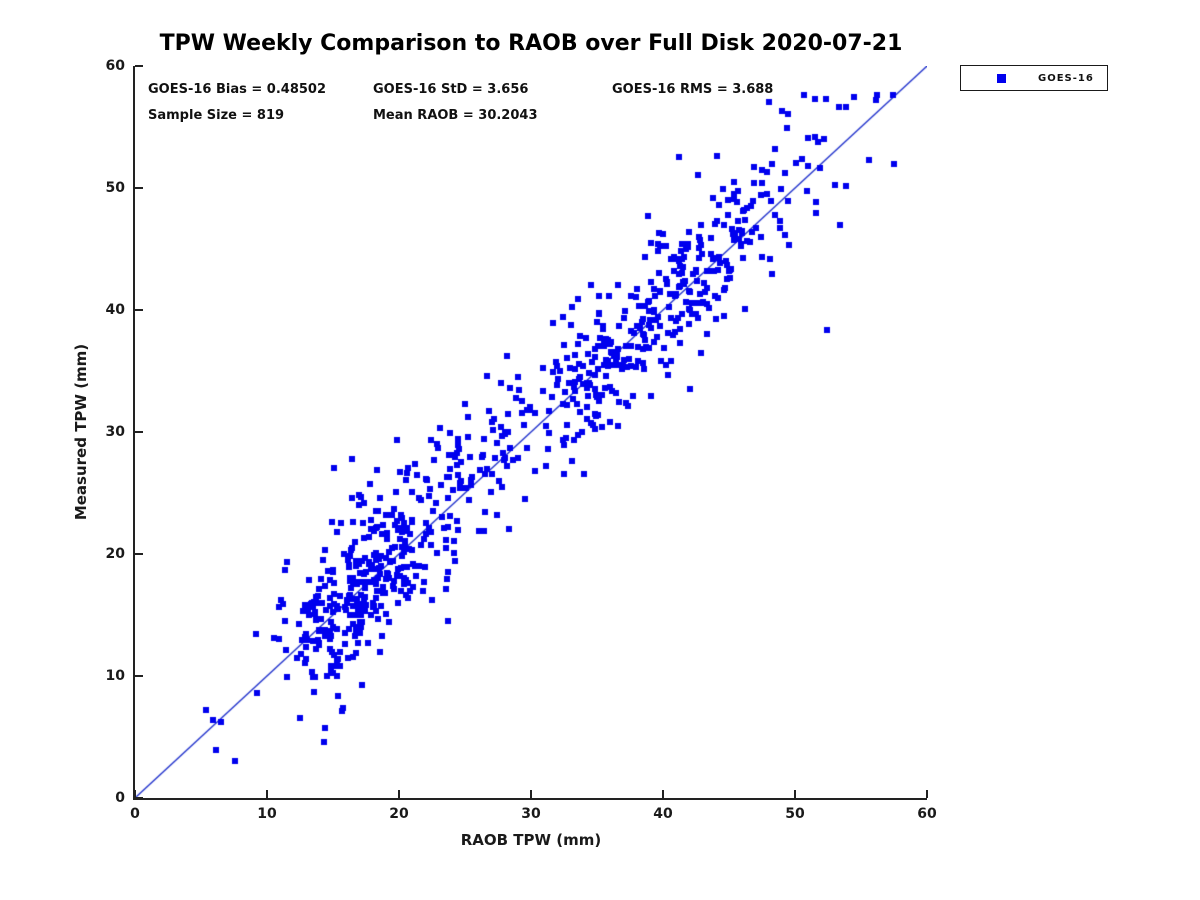 Image resolution: width=1200 pixels, height=900 pixels. I want to click on y-tick-label: 60, so click(115, 66).